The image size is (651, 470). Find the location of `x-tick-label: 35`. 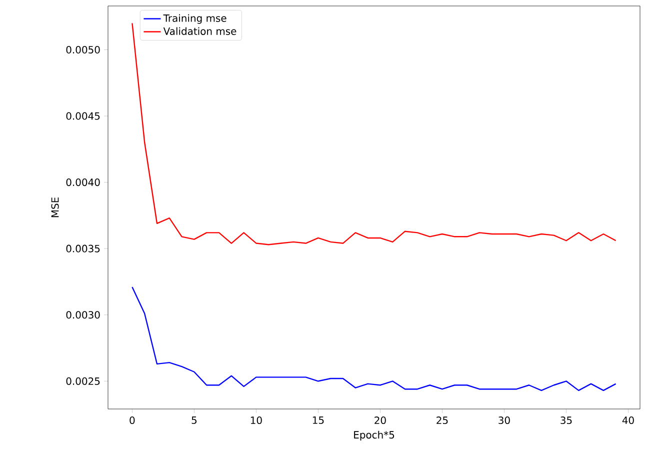

x-tick-label: 35 is located at coordinates (566, 420).